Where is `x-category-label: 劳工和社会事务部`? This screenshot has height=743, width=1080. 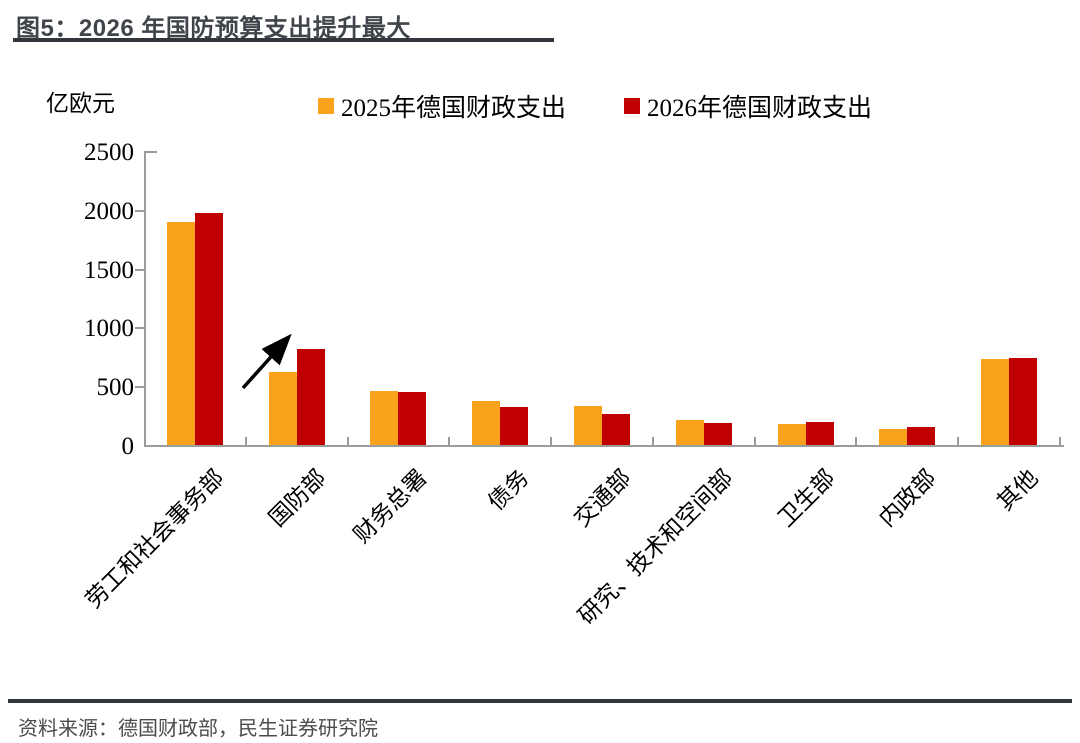 x-category-label: 劳工和社会事务部 is located at coordinates (154, 539).